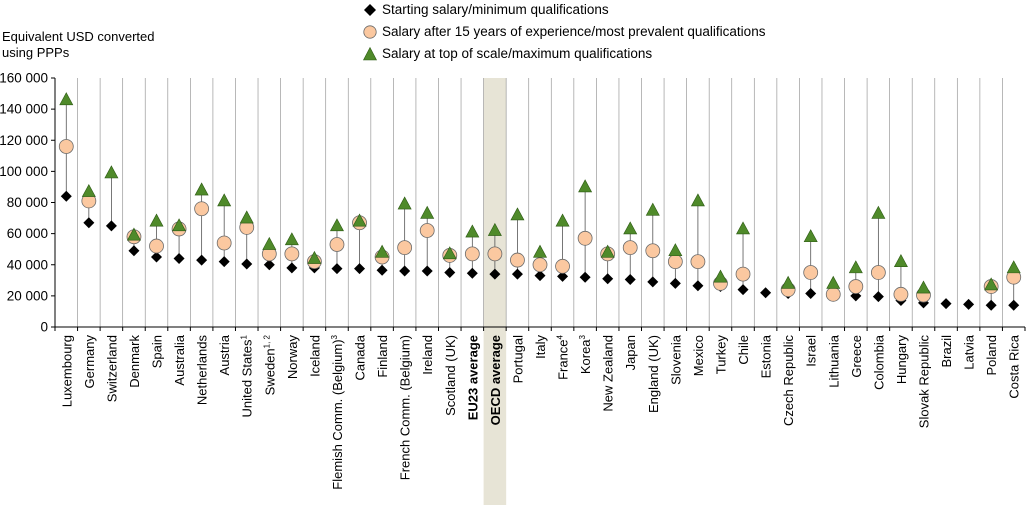 The width and height of the screenshot is (1028, 505). What do you see at coordinates (27, 233) in the screenshot?
I see `y-tick-label: 60 000` at bounding box center [27, 233].